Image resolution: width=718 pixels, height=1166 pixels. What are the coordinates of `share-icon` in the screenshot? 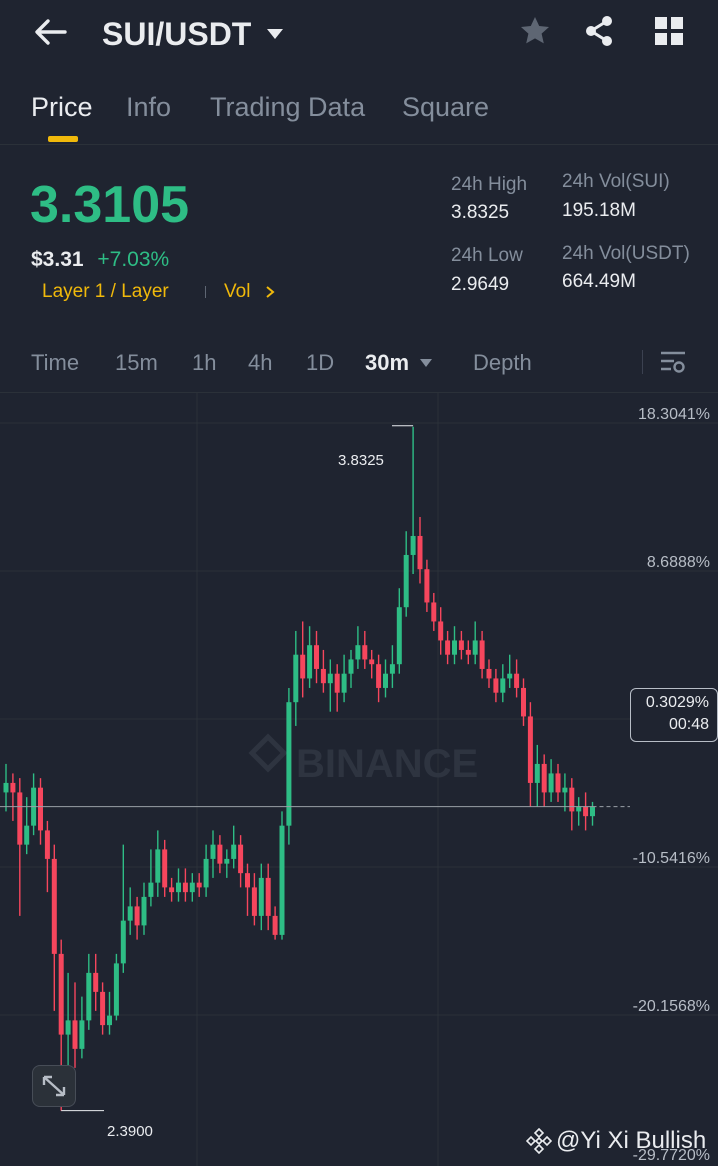 It's located at (599, 31).